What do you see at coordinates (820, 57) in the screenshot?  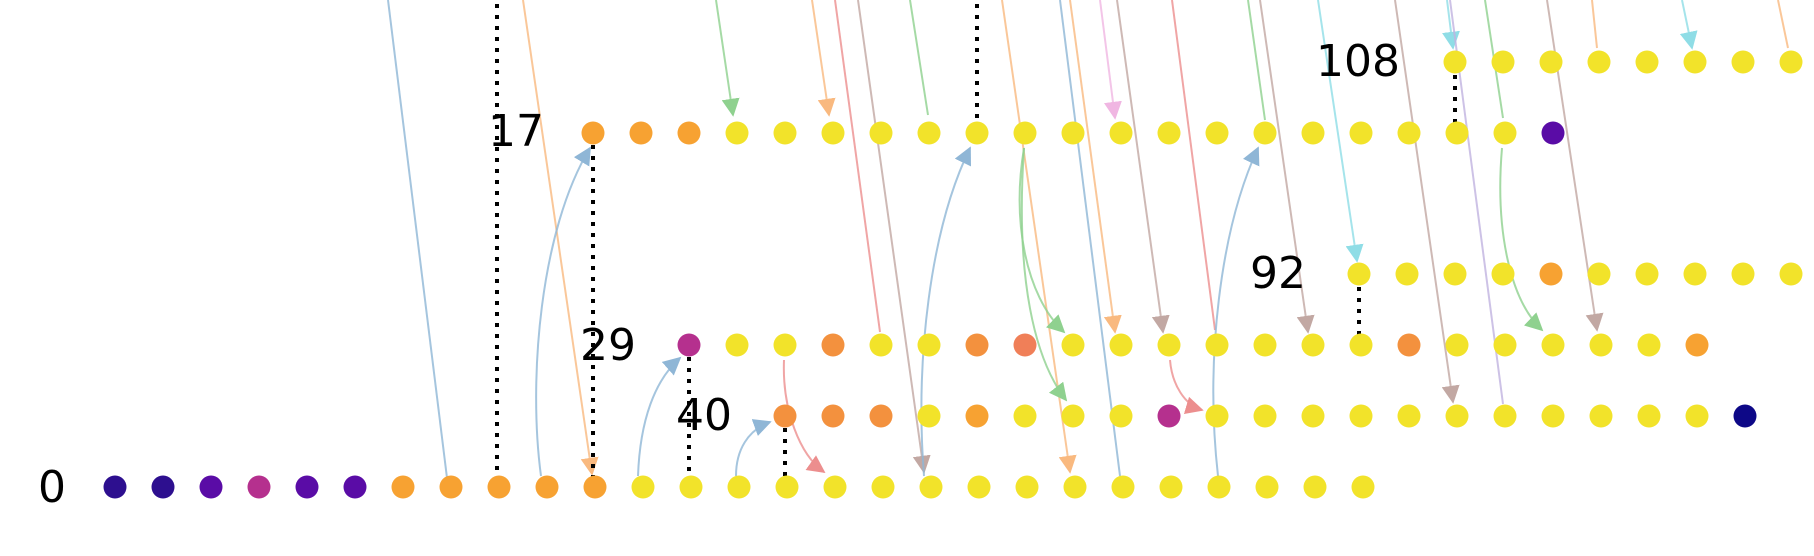 I see `arc-orange-offtop-to-lane17-a` at bounding box center [820, 57].